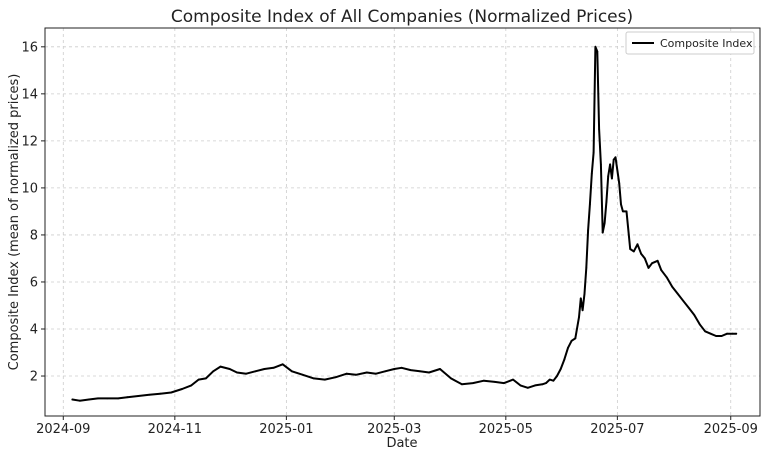 This screenshot has height=458, width=768. Describe the element at coordinates (34, 282) in the screenshot. I see `y-tick-label: 6` at that location.